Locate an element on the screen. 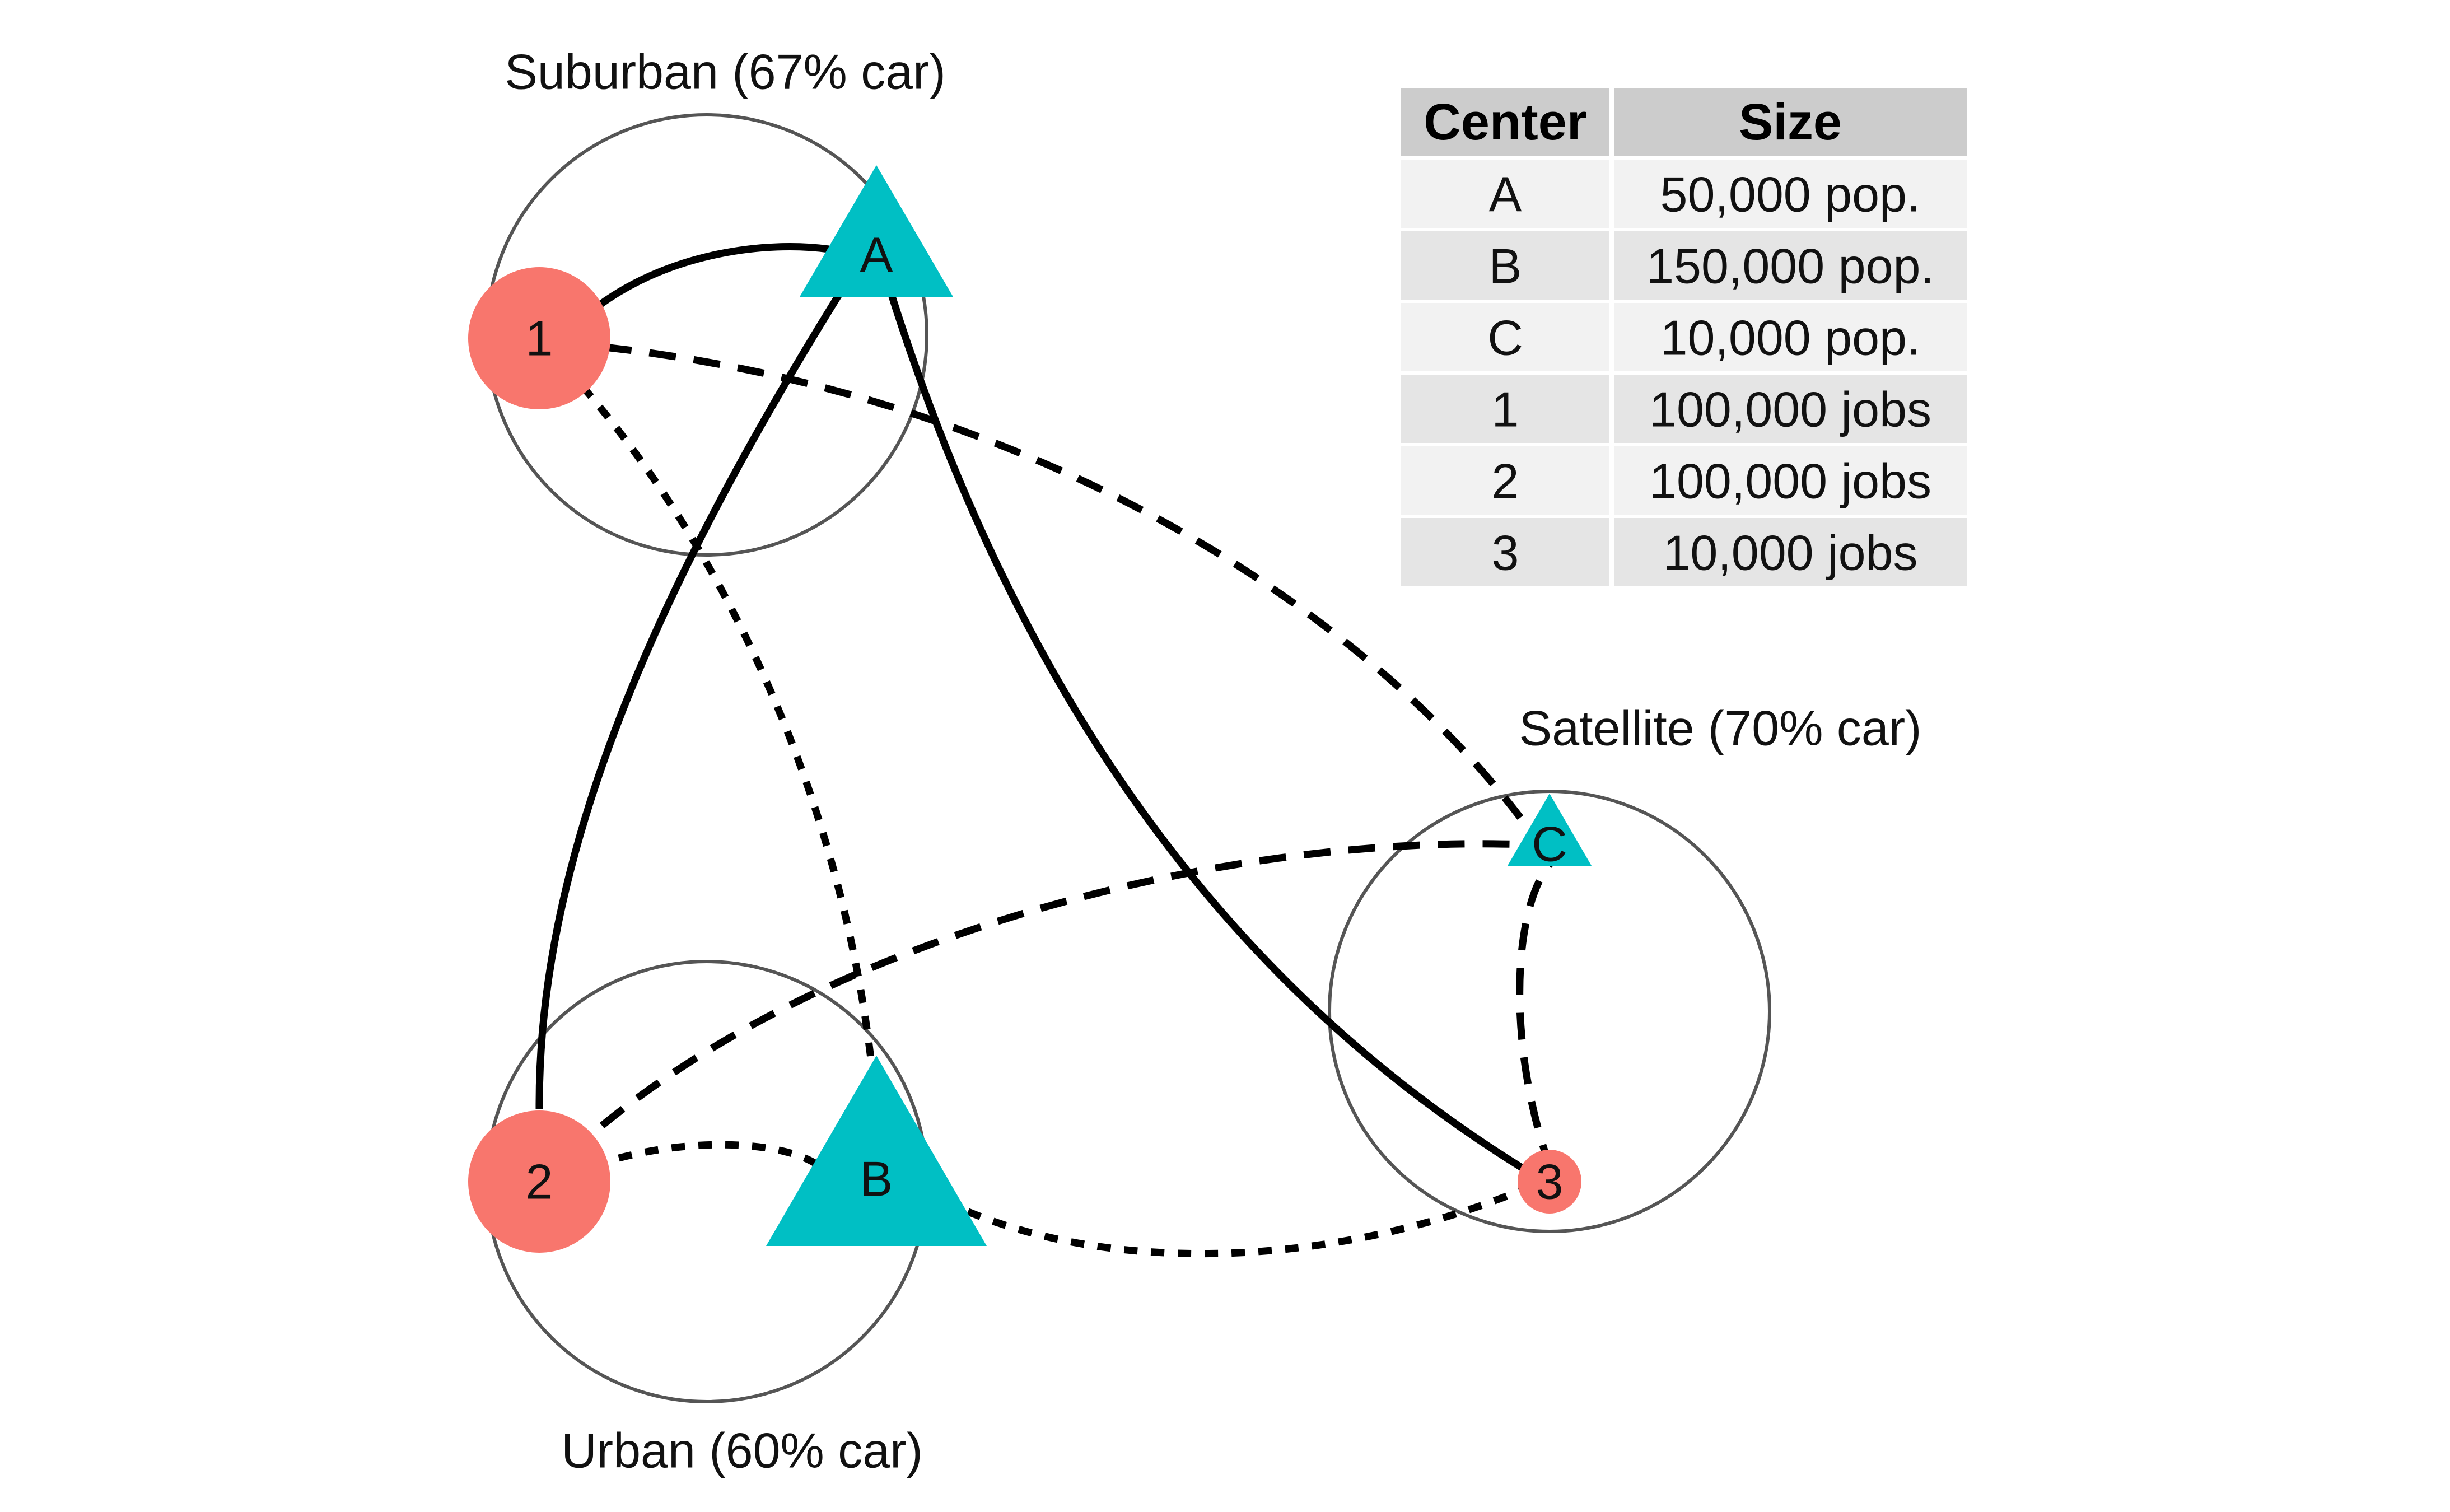 The height and width of the screenshot is (1512, 2450). legend-header-center: Center is located at coordinates (1505, 123).